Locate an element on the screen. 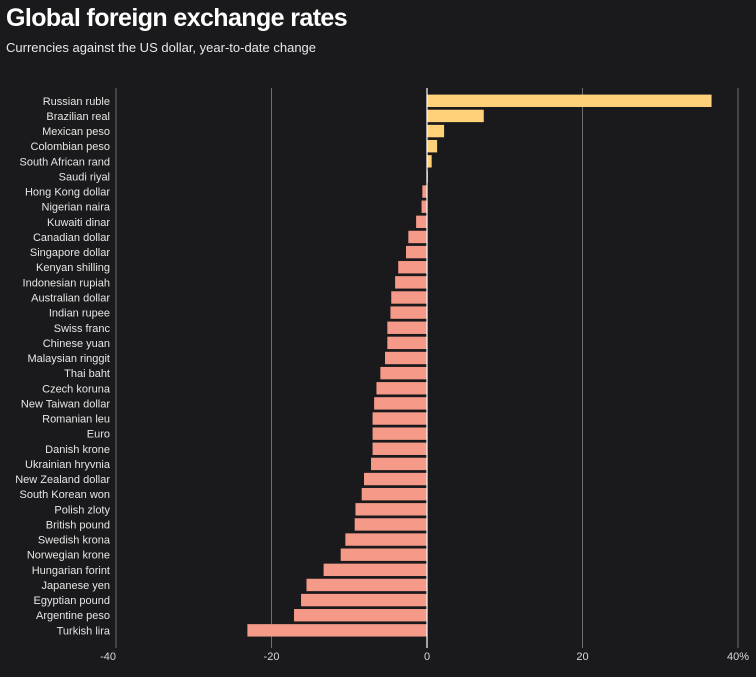  category-label-singapore-dollar: Singapore dollar is located at coordinates (70, 253).